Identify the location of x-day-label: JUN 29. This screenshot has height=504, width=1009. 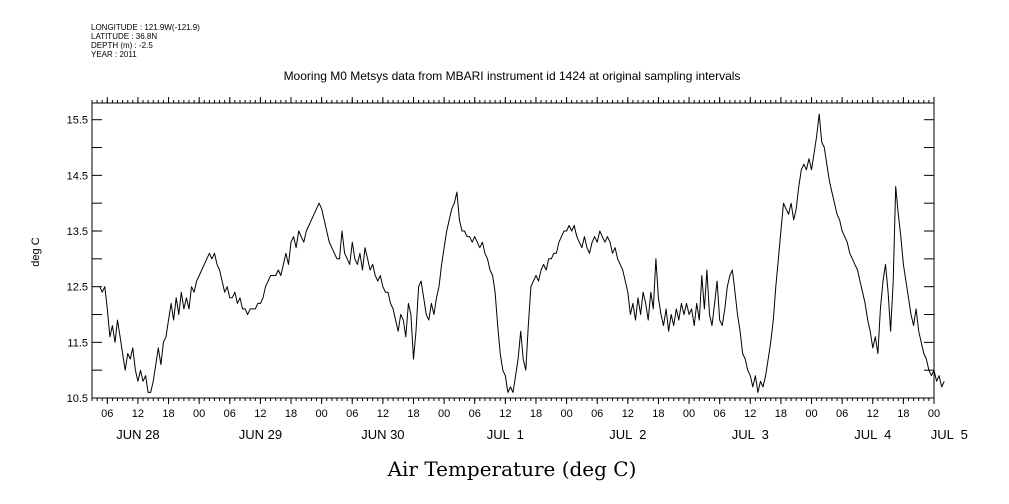
(260, 434).